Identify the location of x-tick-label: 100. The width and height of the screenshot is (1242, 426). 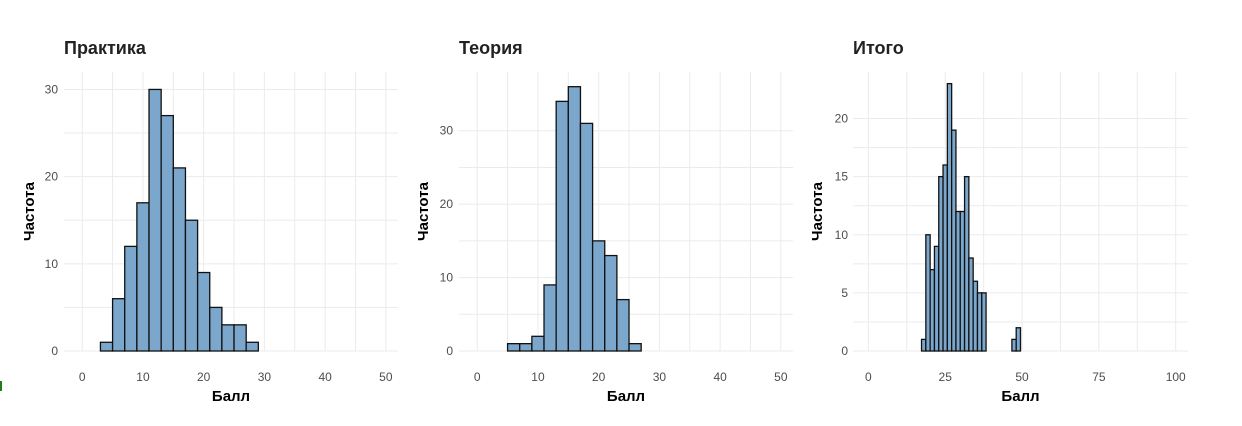
(1176, 377).